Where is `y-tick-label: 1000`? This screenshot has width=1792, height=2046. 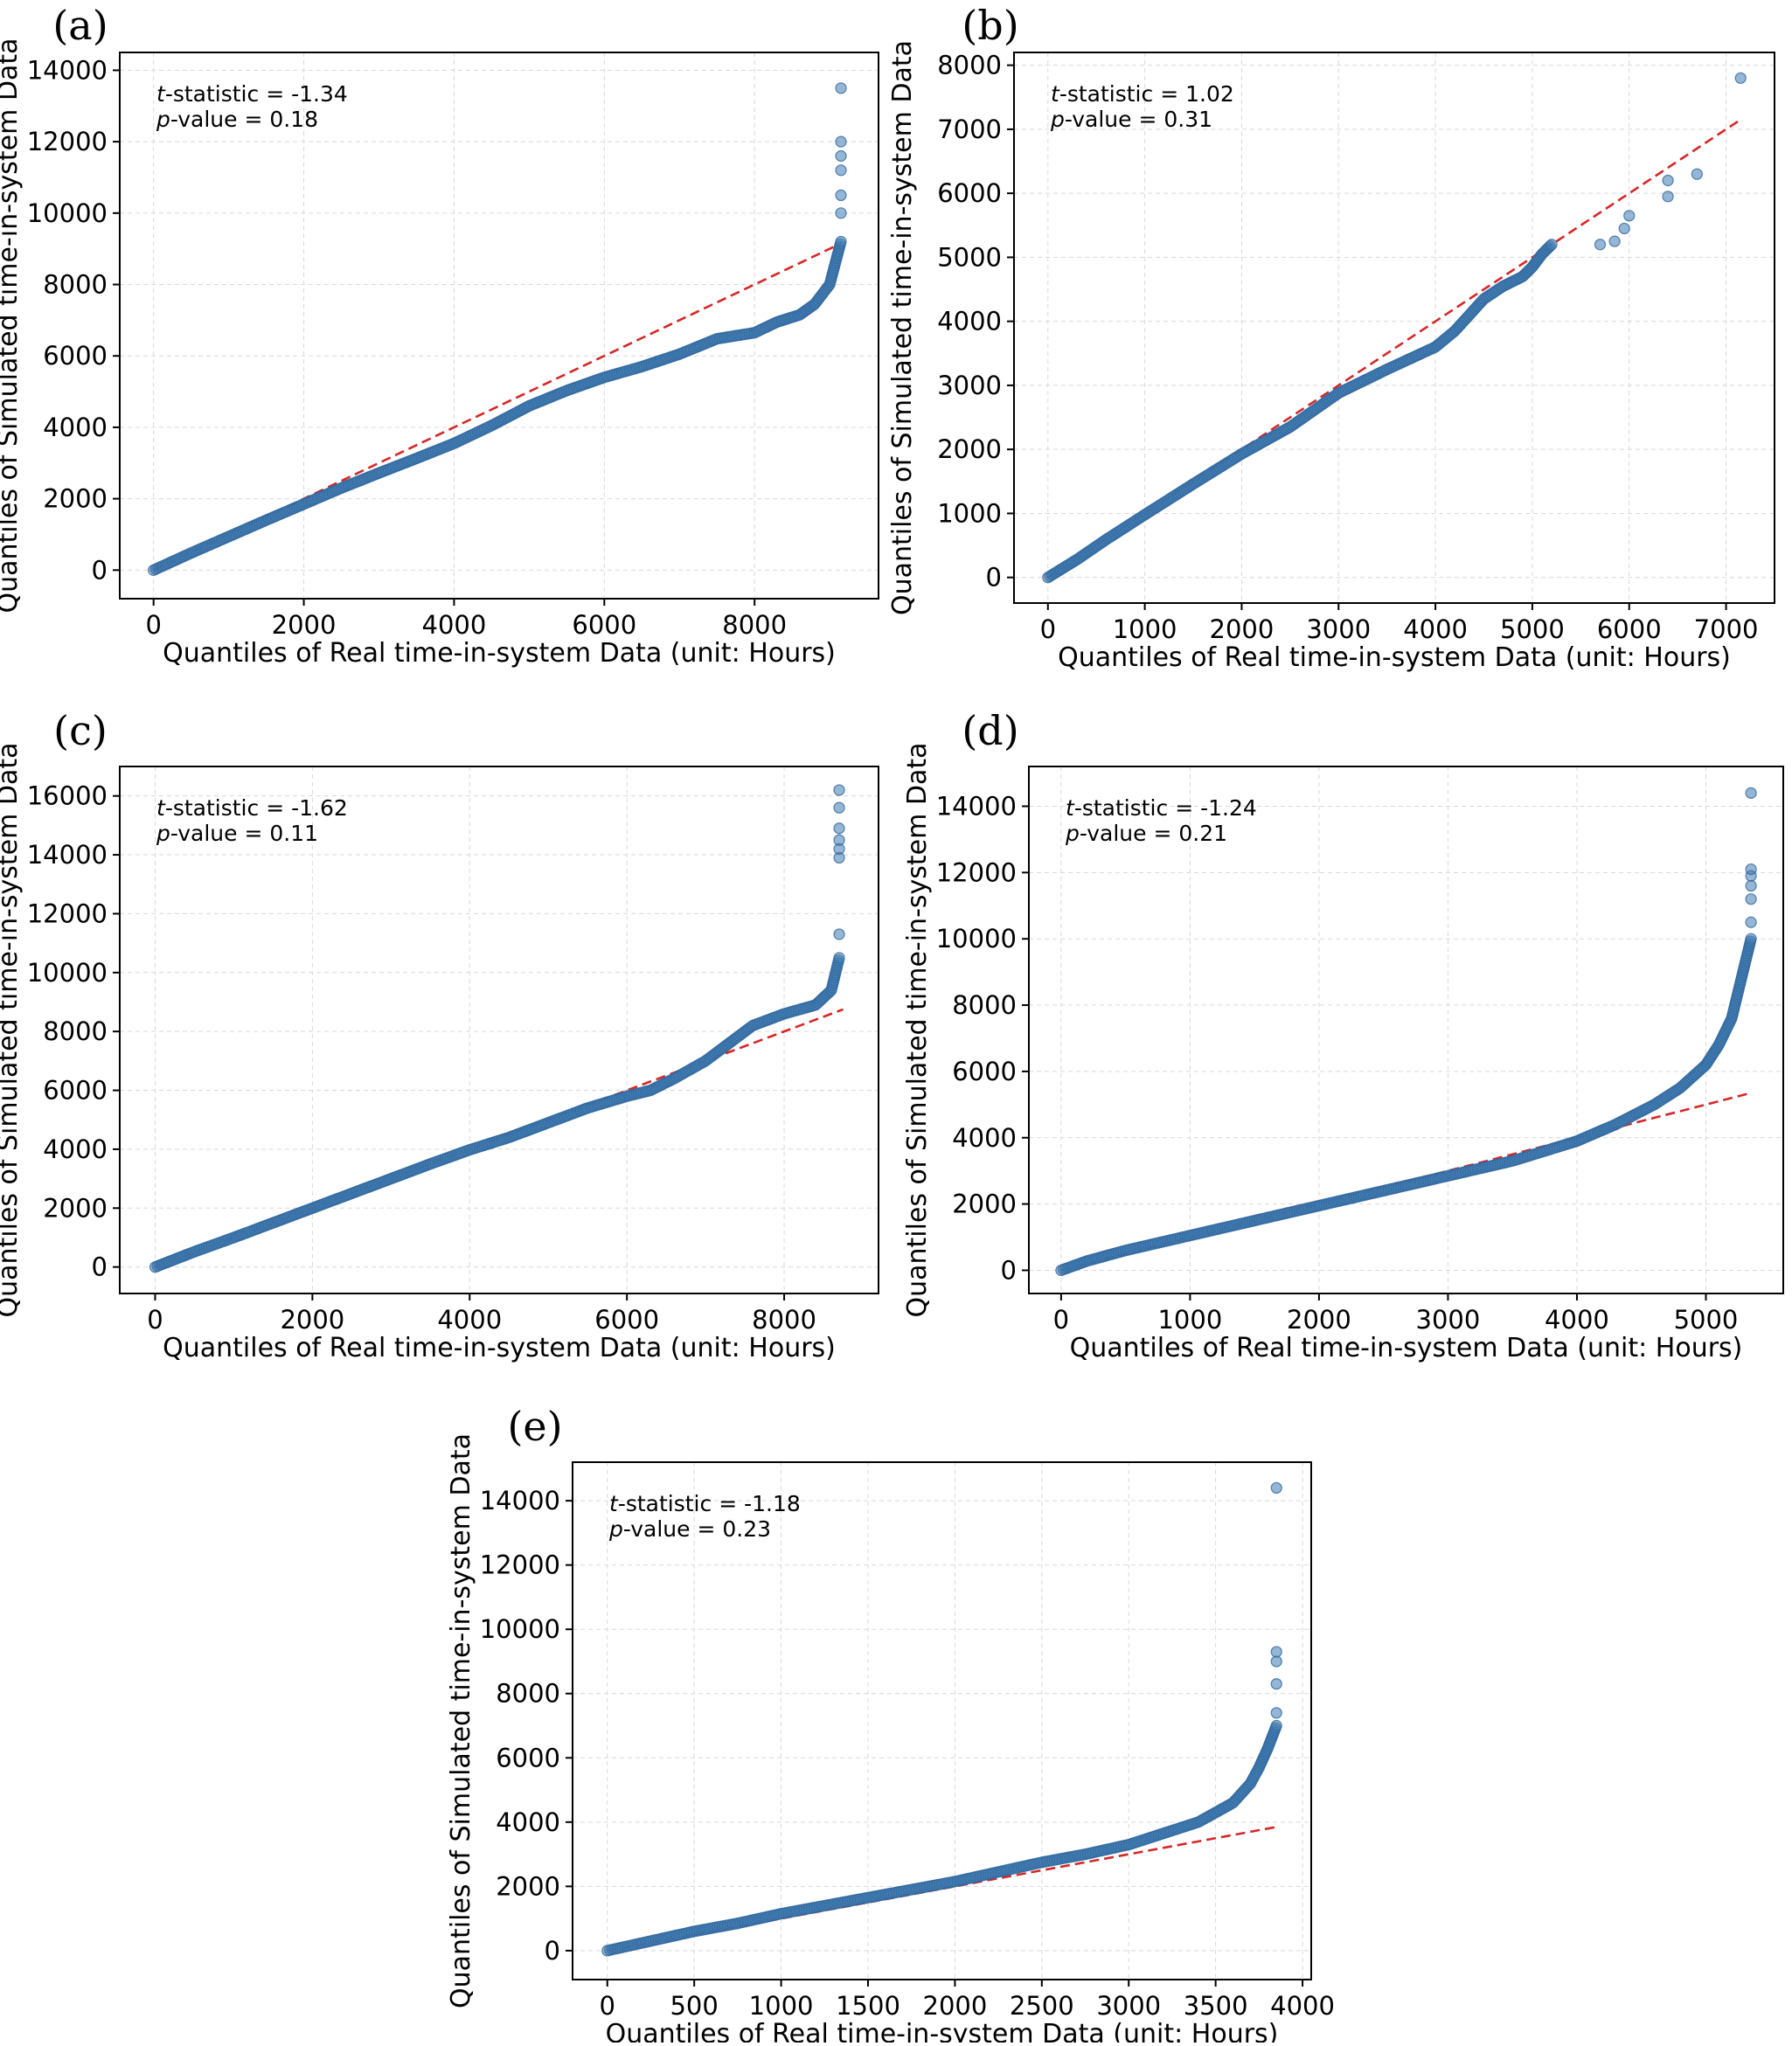 y-tick-label: 1000 is located at coordinates (969, 513).